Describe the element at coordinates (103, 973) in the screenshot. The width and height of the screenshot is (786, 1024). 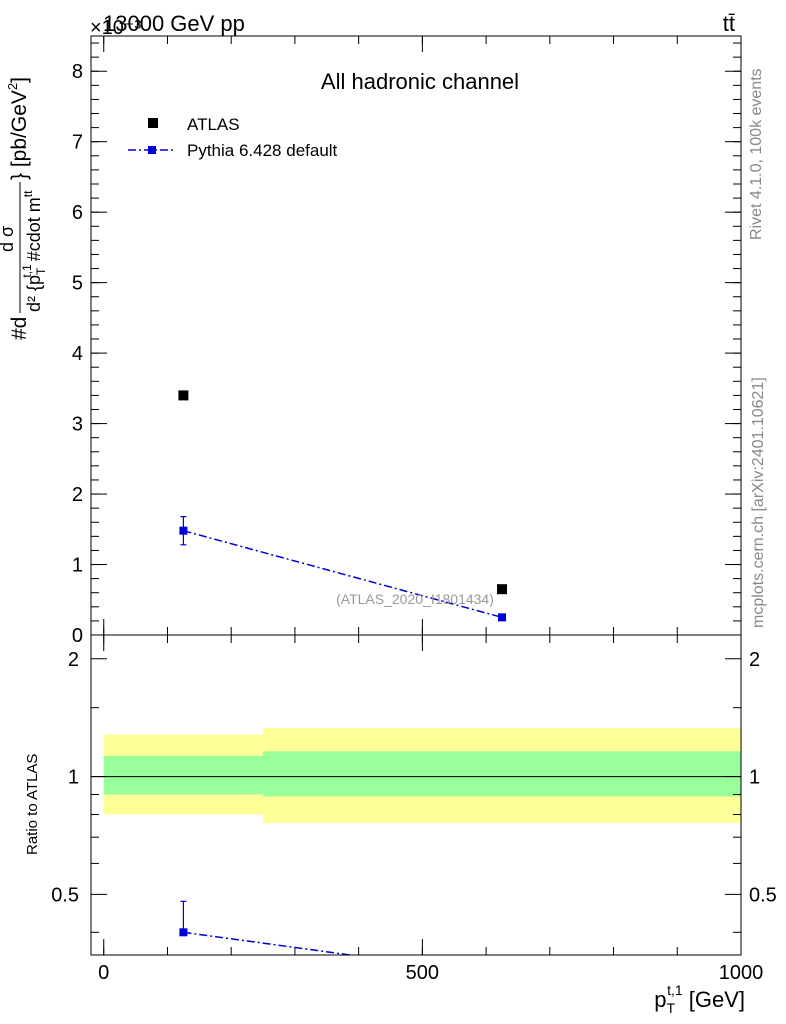
I see `ratio-xtick-label: 0` at that location.